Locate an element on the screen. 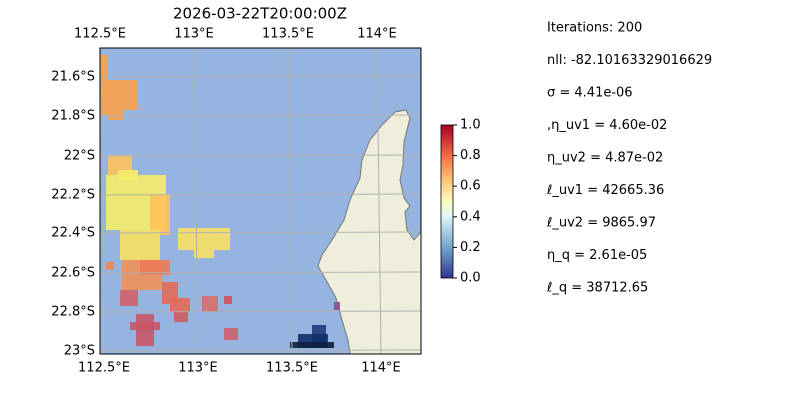 Image resolution: width=800 pixels, height=404 pixels. lat-label: 22.8°S is located at coordinates (73, 312).